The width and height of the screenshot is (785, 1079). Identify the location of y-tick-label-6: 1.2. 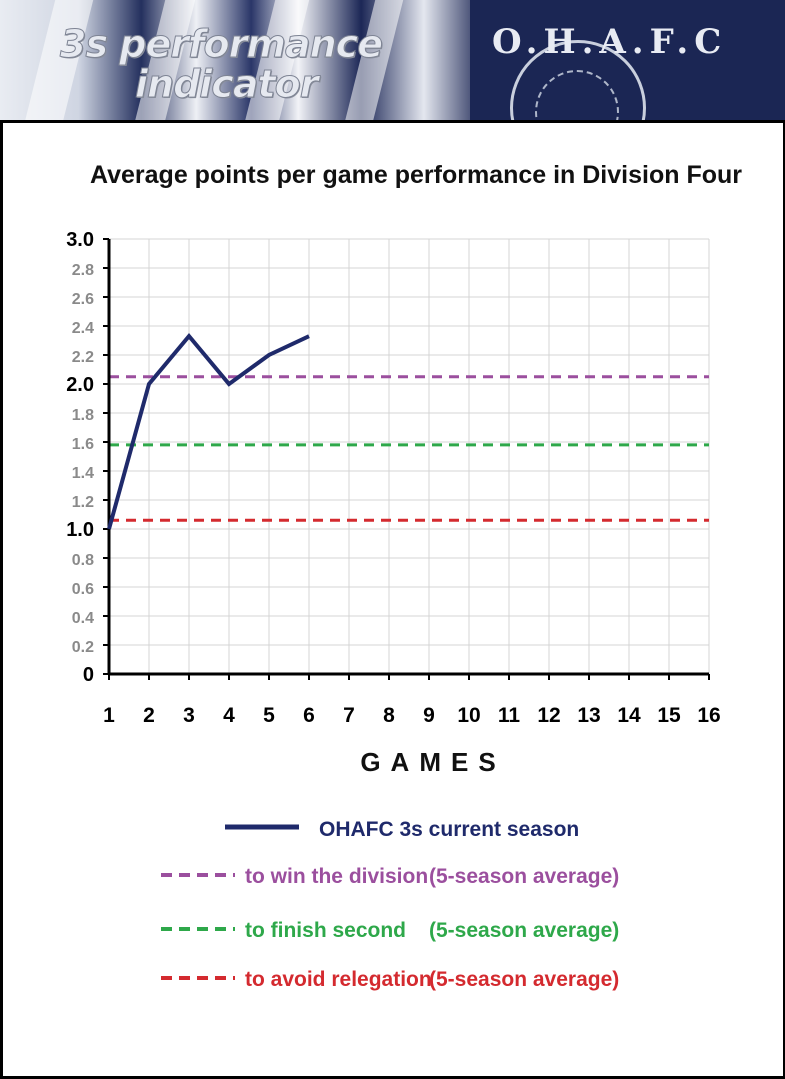
(83, 502).